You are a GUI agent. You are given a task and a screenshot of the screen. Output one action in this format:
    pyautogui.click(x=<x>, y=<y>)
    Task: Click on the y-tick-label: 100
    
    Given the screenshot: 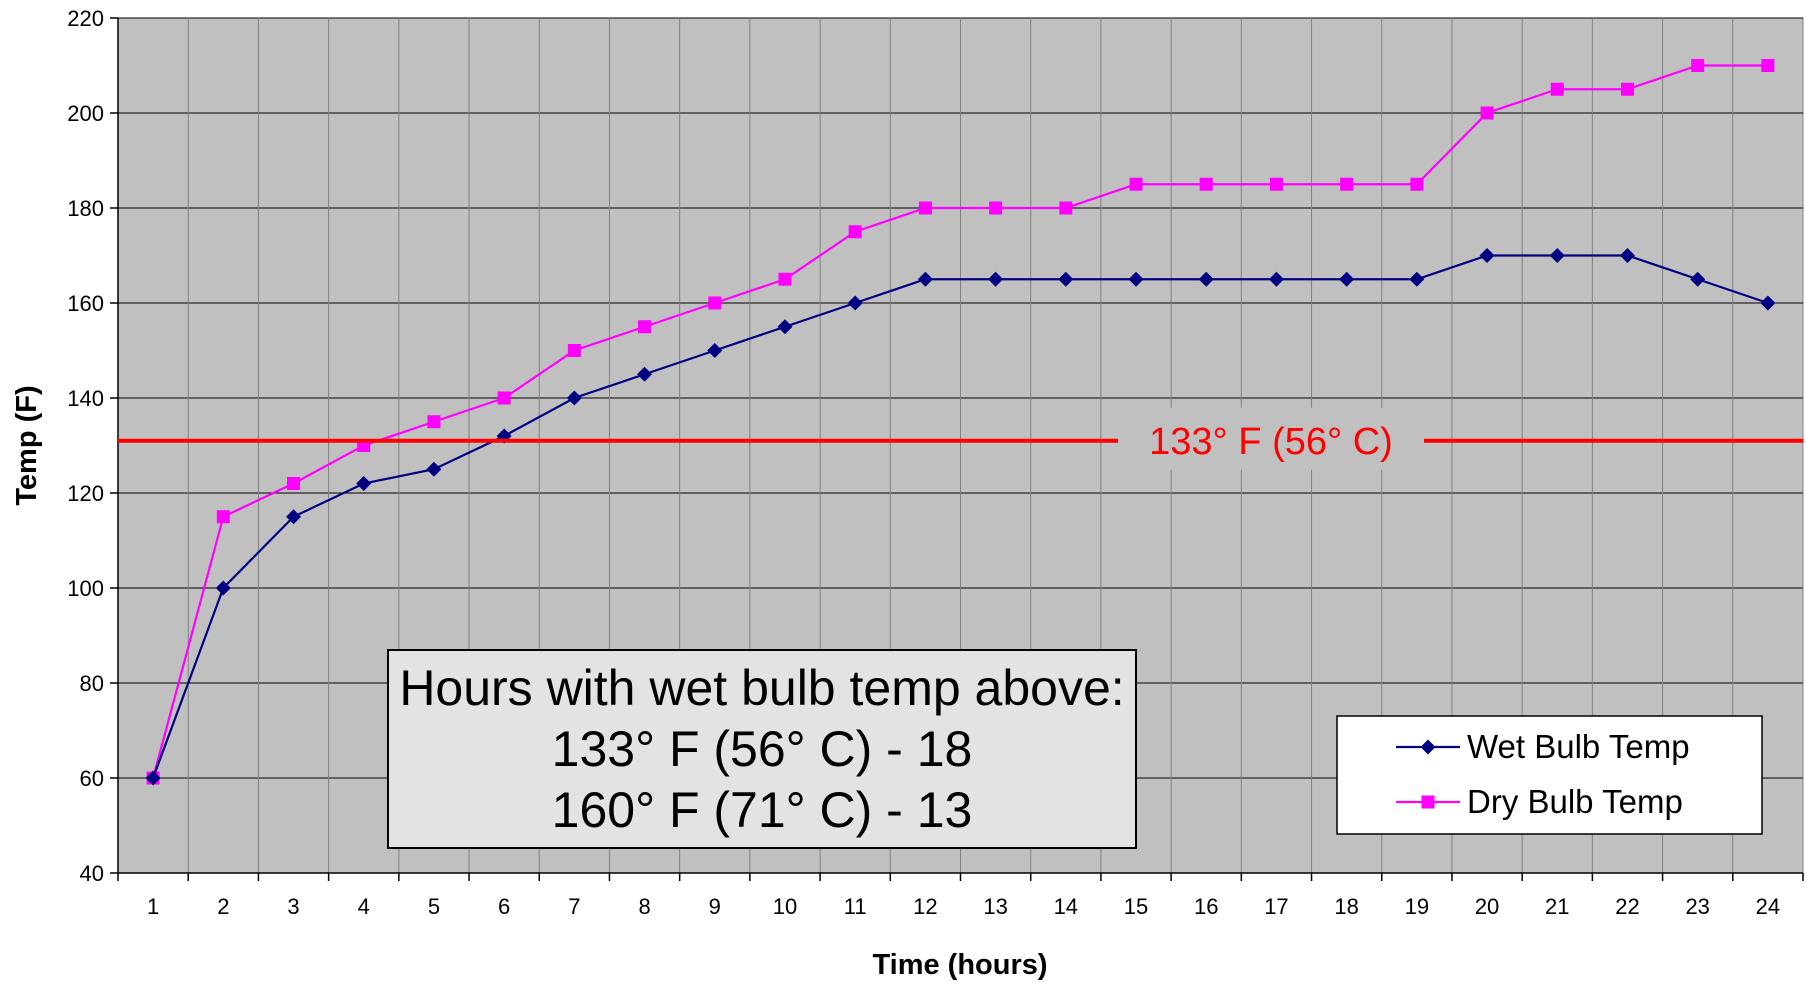 What is the action you would take?
    pyautogui.click(x=85, y=588)
    